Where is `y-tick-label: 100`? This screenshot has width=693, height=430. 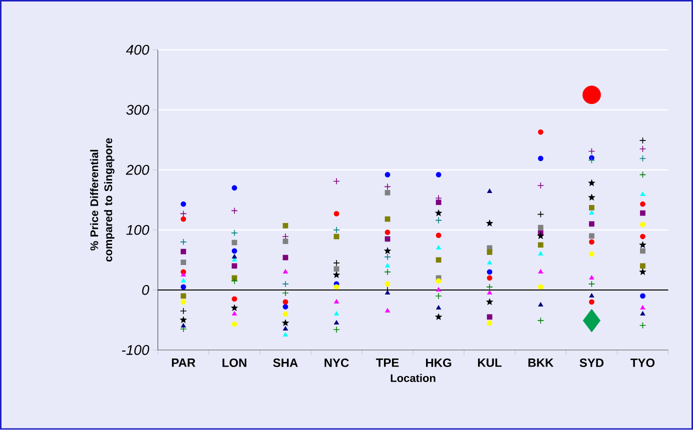 y-tick-label: 100 is located at coordinates (138, 230).